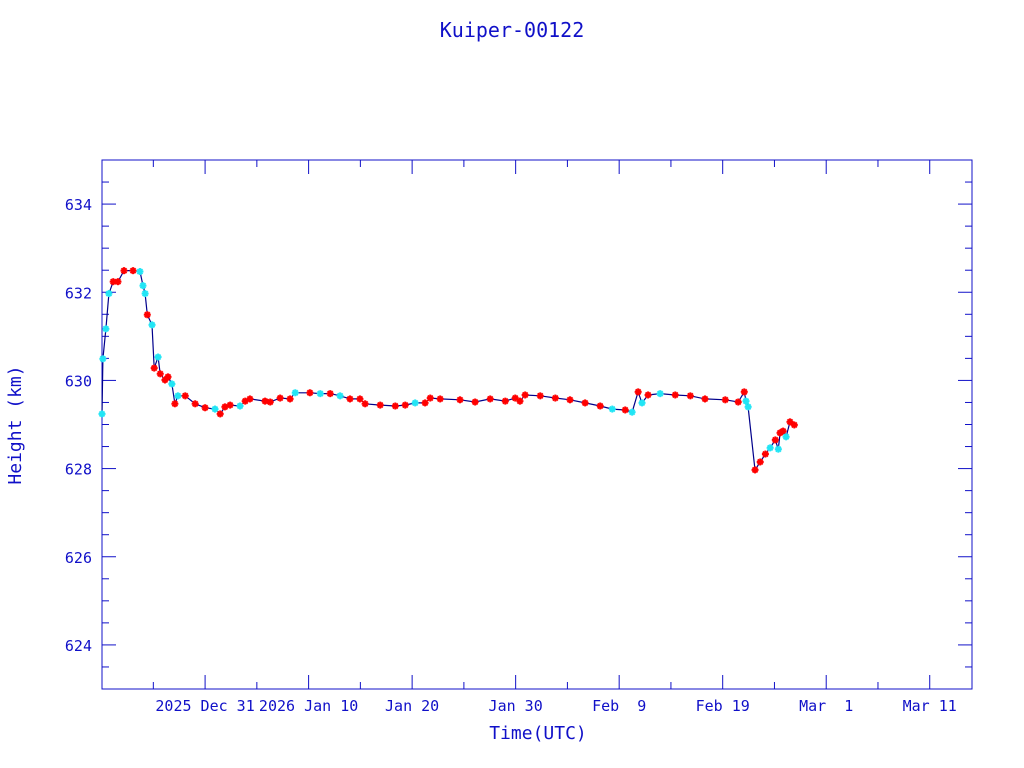  Describe the element at coordinates (15, 424) in the screenshot. I see `y-axis-label: Height (km)` at that location.